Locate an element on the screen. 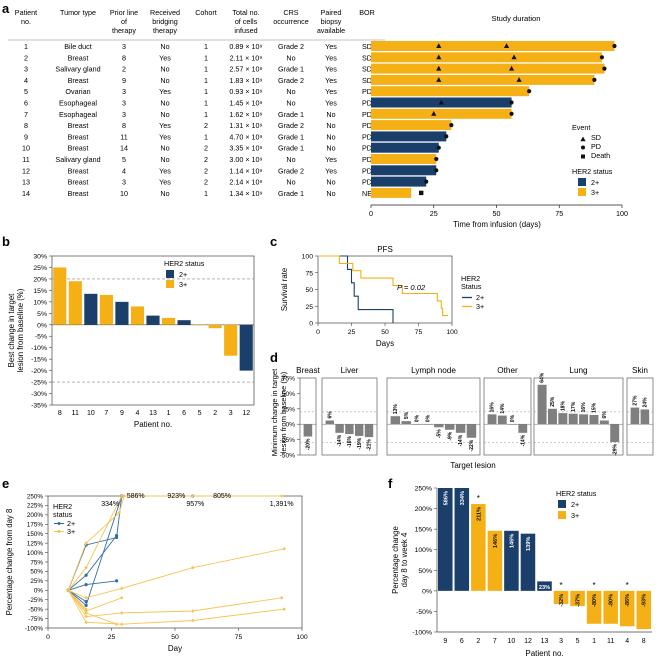  table-cell: Esophageal is located at coordinates (78, 114).